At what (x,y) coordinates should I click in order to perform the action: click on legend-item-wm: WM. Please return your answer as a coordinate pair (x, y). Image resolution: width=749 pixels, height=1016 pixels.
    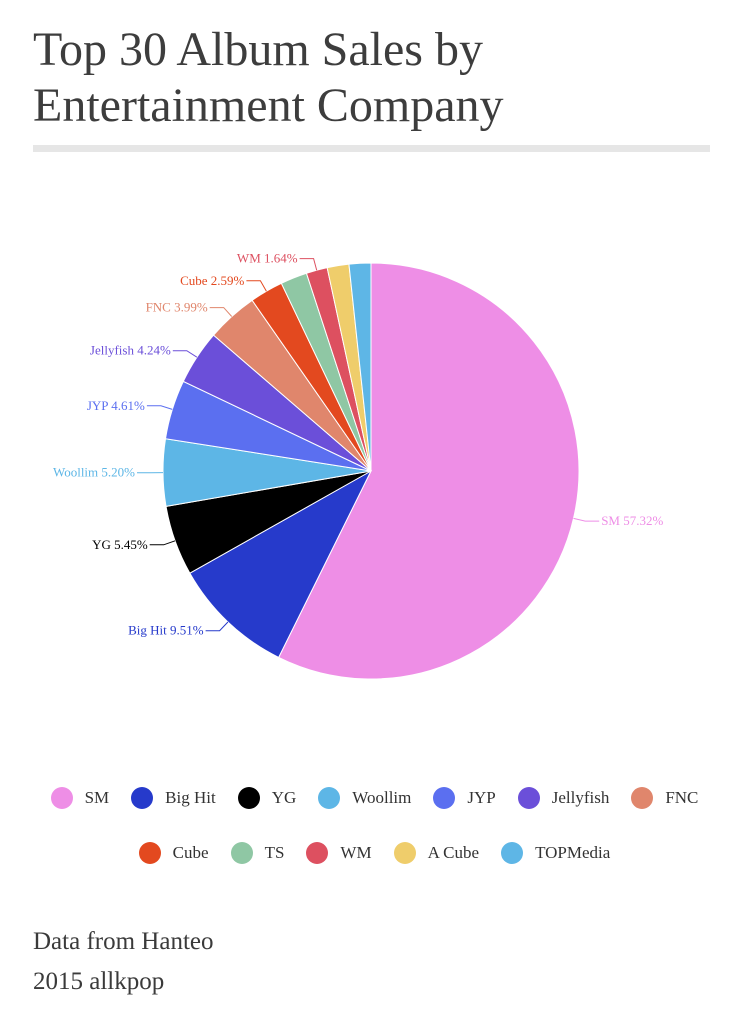
    Looking at the image, I should click on (339, 853).